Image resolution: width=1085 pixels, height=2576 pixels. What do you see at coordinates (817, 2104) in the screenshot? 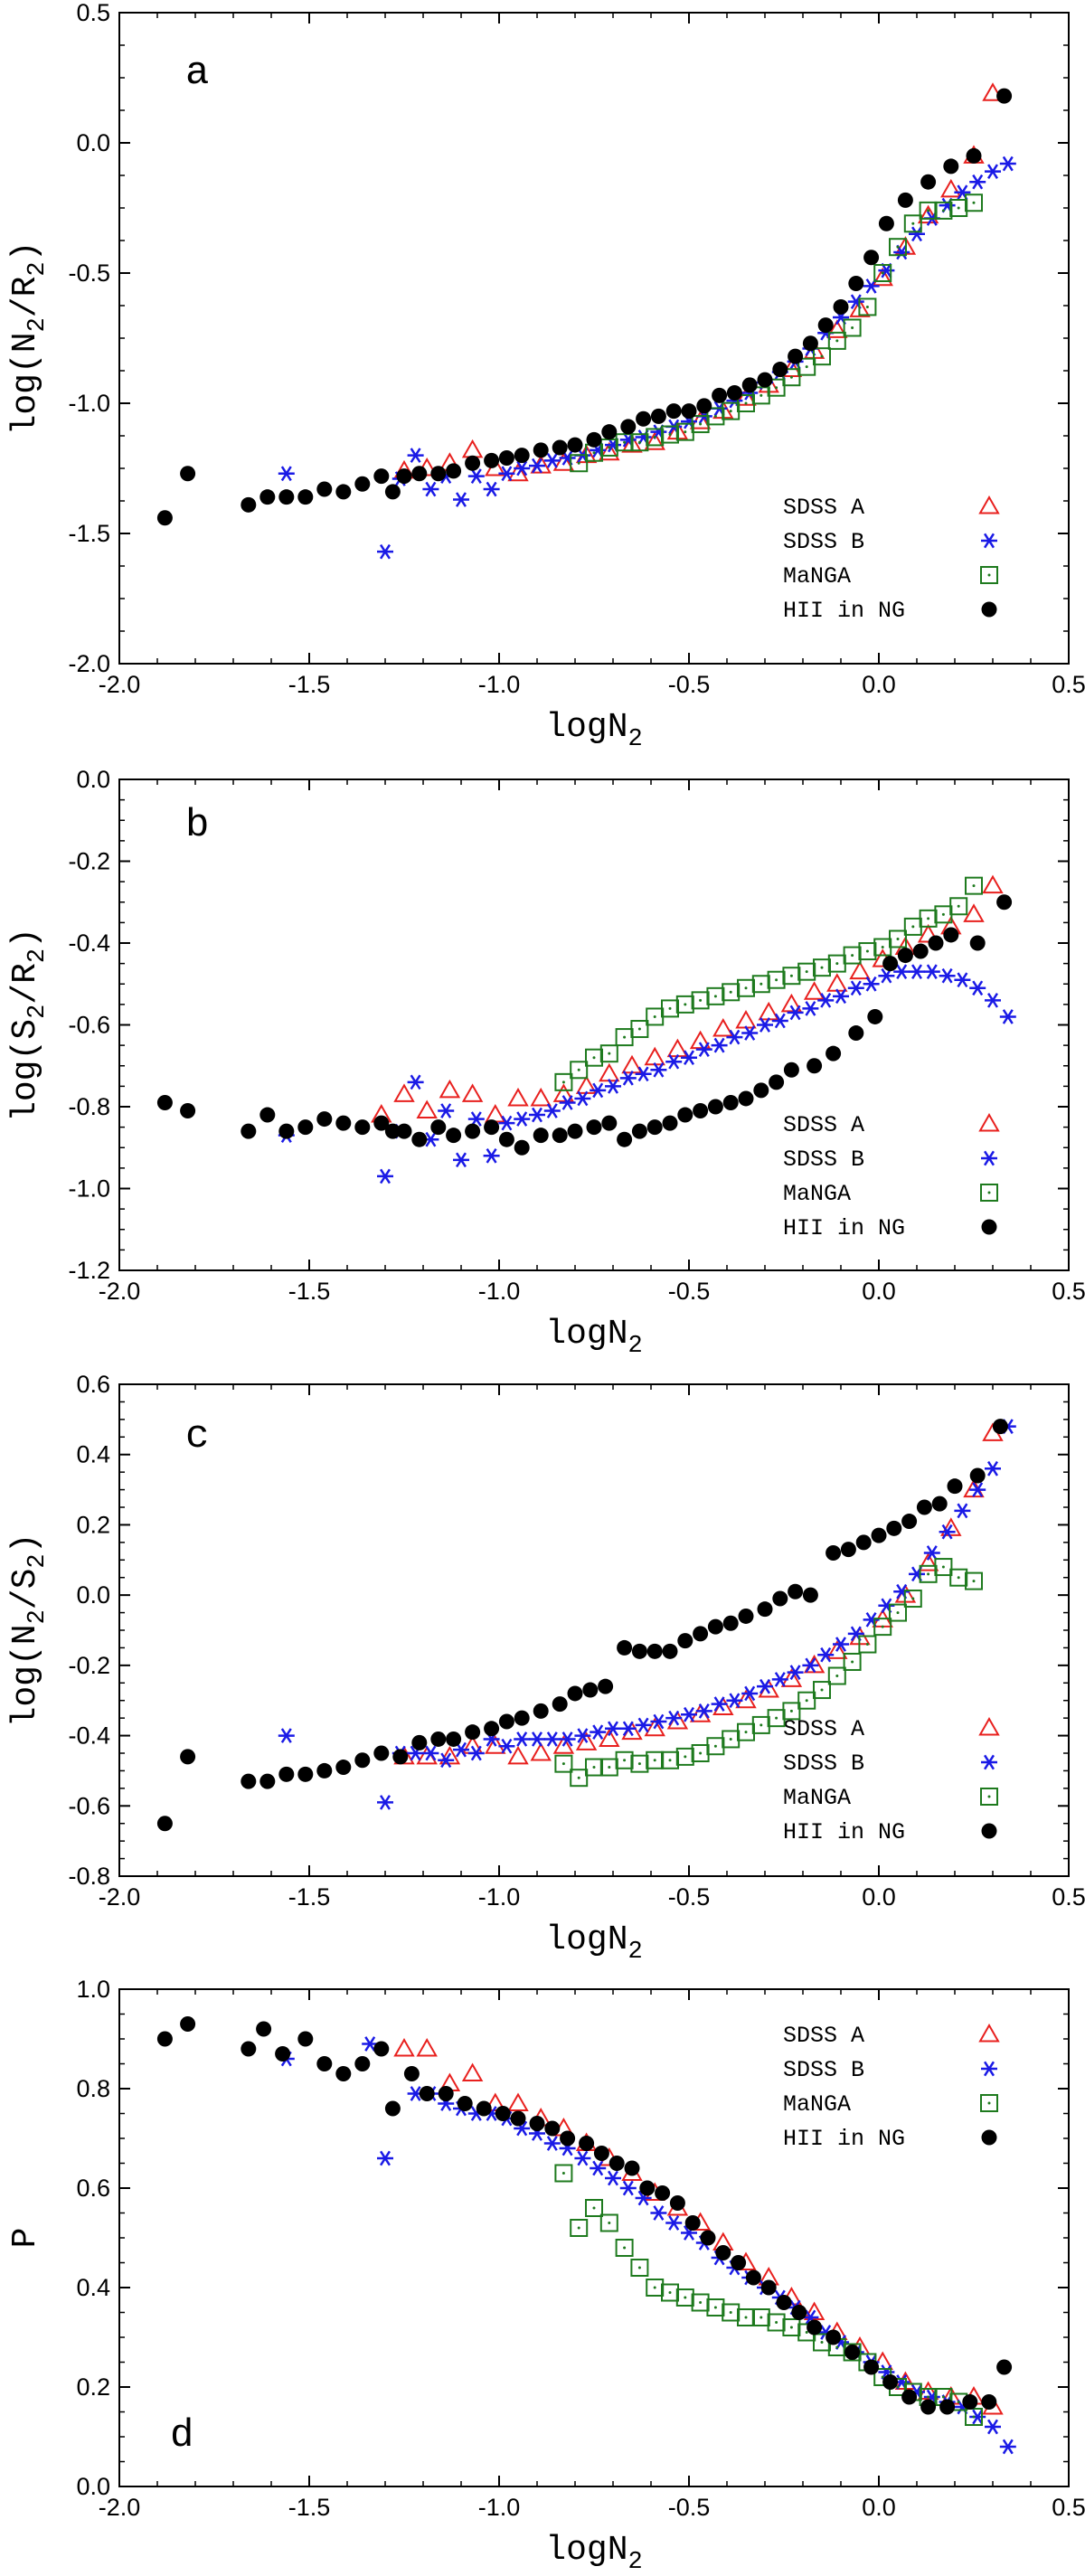
I see `legend-label: MaNGA` at bounding box center [817, 2104].